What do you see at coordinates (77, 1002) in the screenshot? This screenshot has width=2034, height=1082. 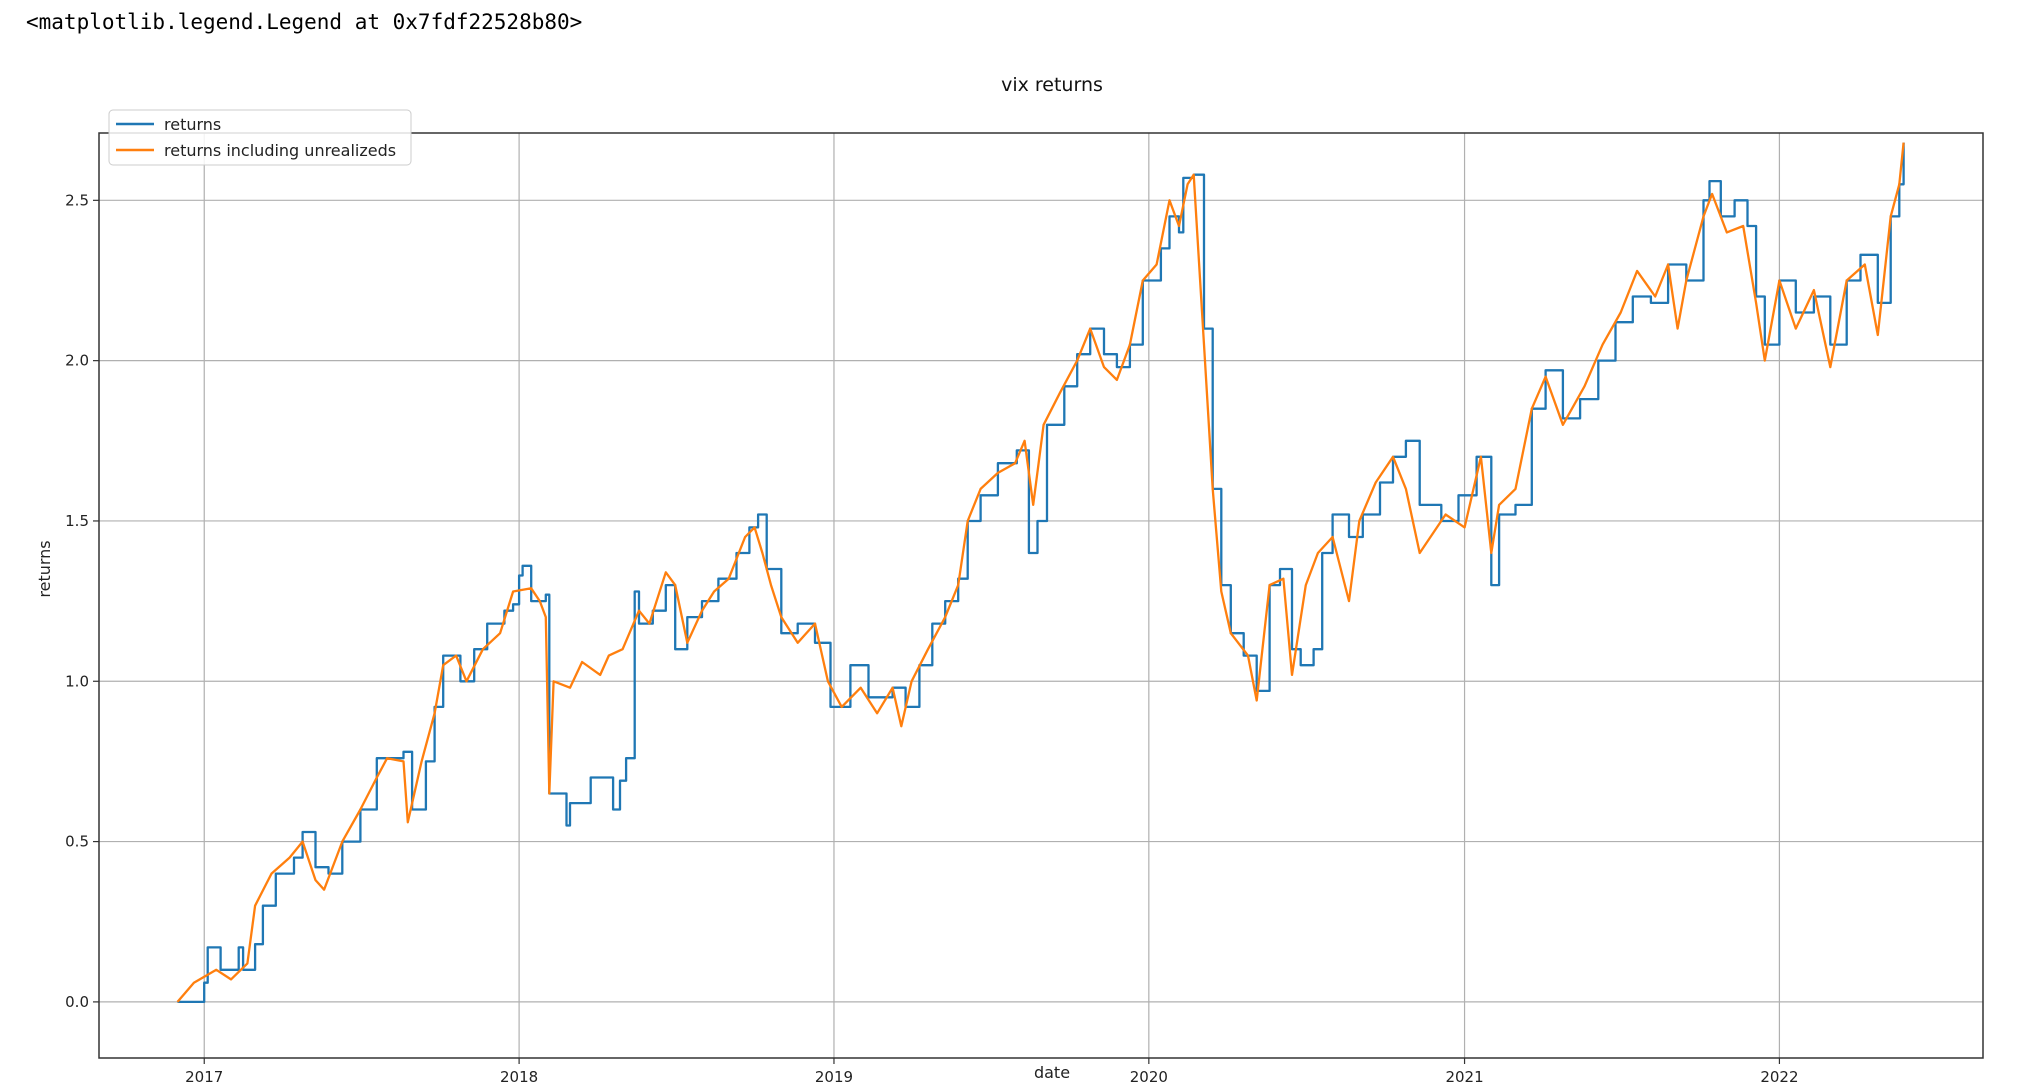 I see `y-tick-label: 0.0` at bounding box center [77, 1002].